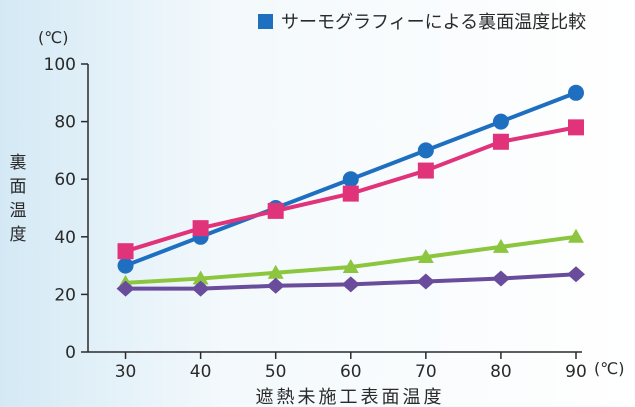  I want to click on chart-title: サーモグラフィーによる裏面温度比較, so click(433, 22).